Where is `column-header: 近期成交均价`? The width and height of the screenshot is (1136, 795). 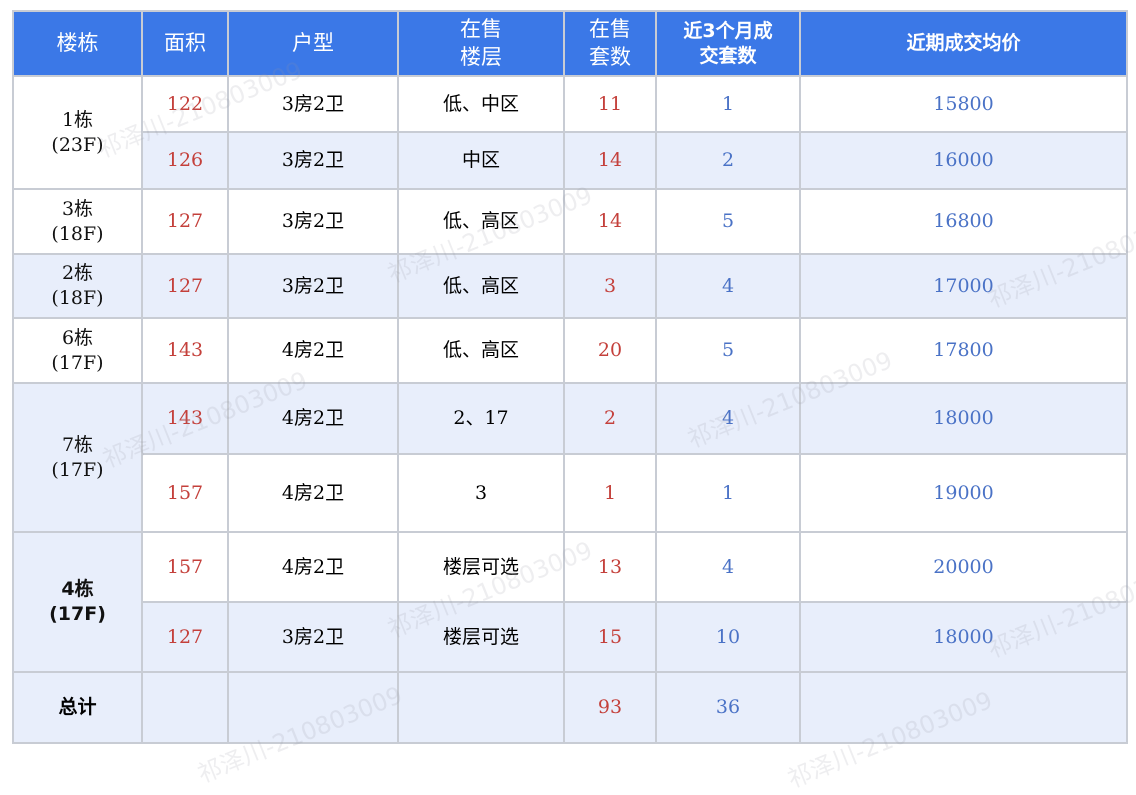 column-header: 近期成交均价 is located at coordinates (963, 43).